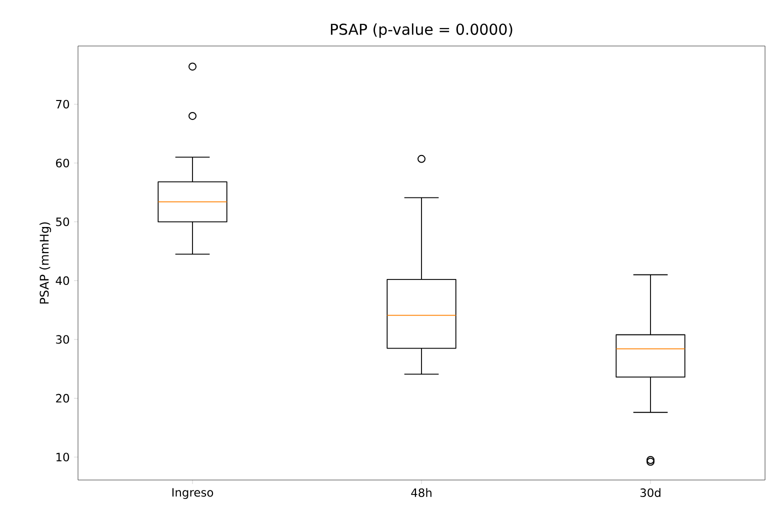 This screenshot has width=766, height=512. What do you see at coordinates (63, 339) in the screenshot?
I see `y-tick-label: 30` at bounding box center [63, 339].